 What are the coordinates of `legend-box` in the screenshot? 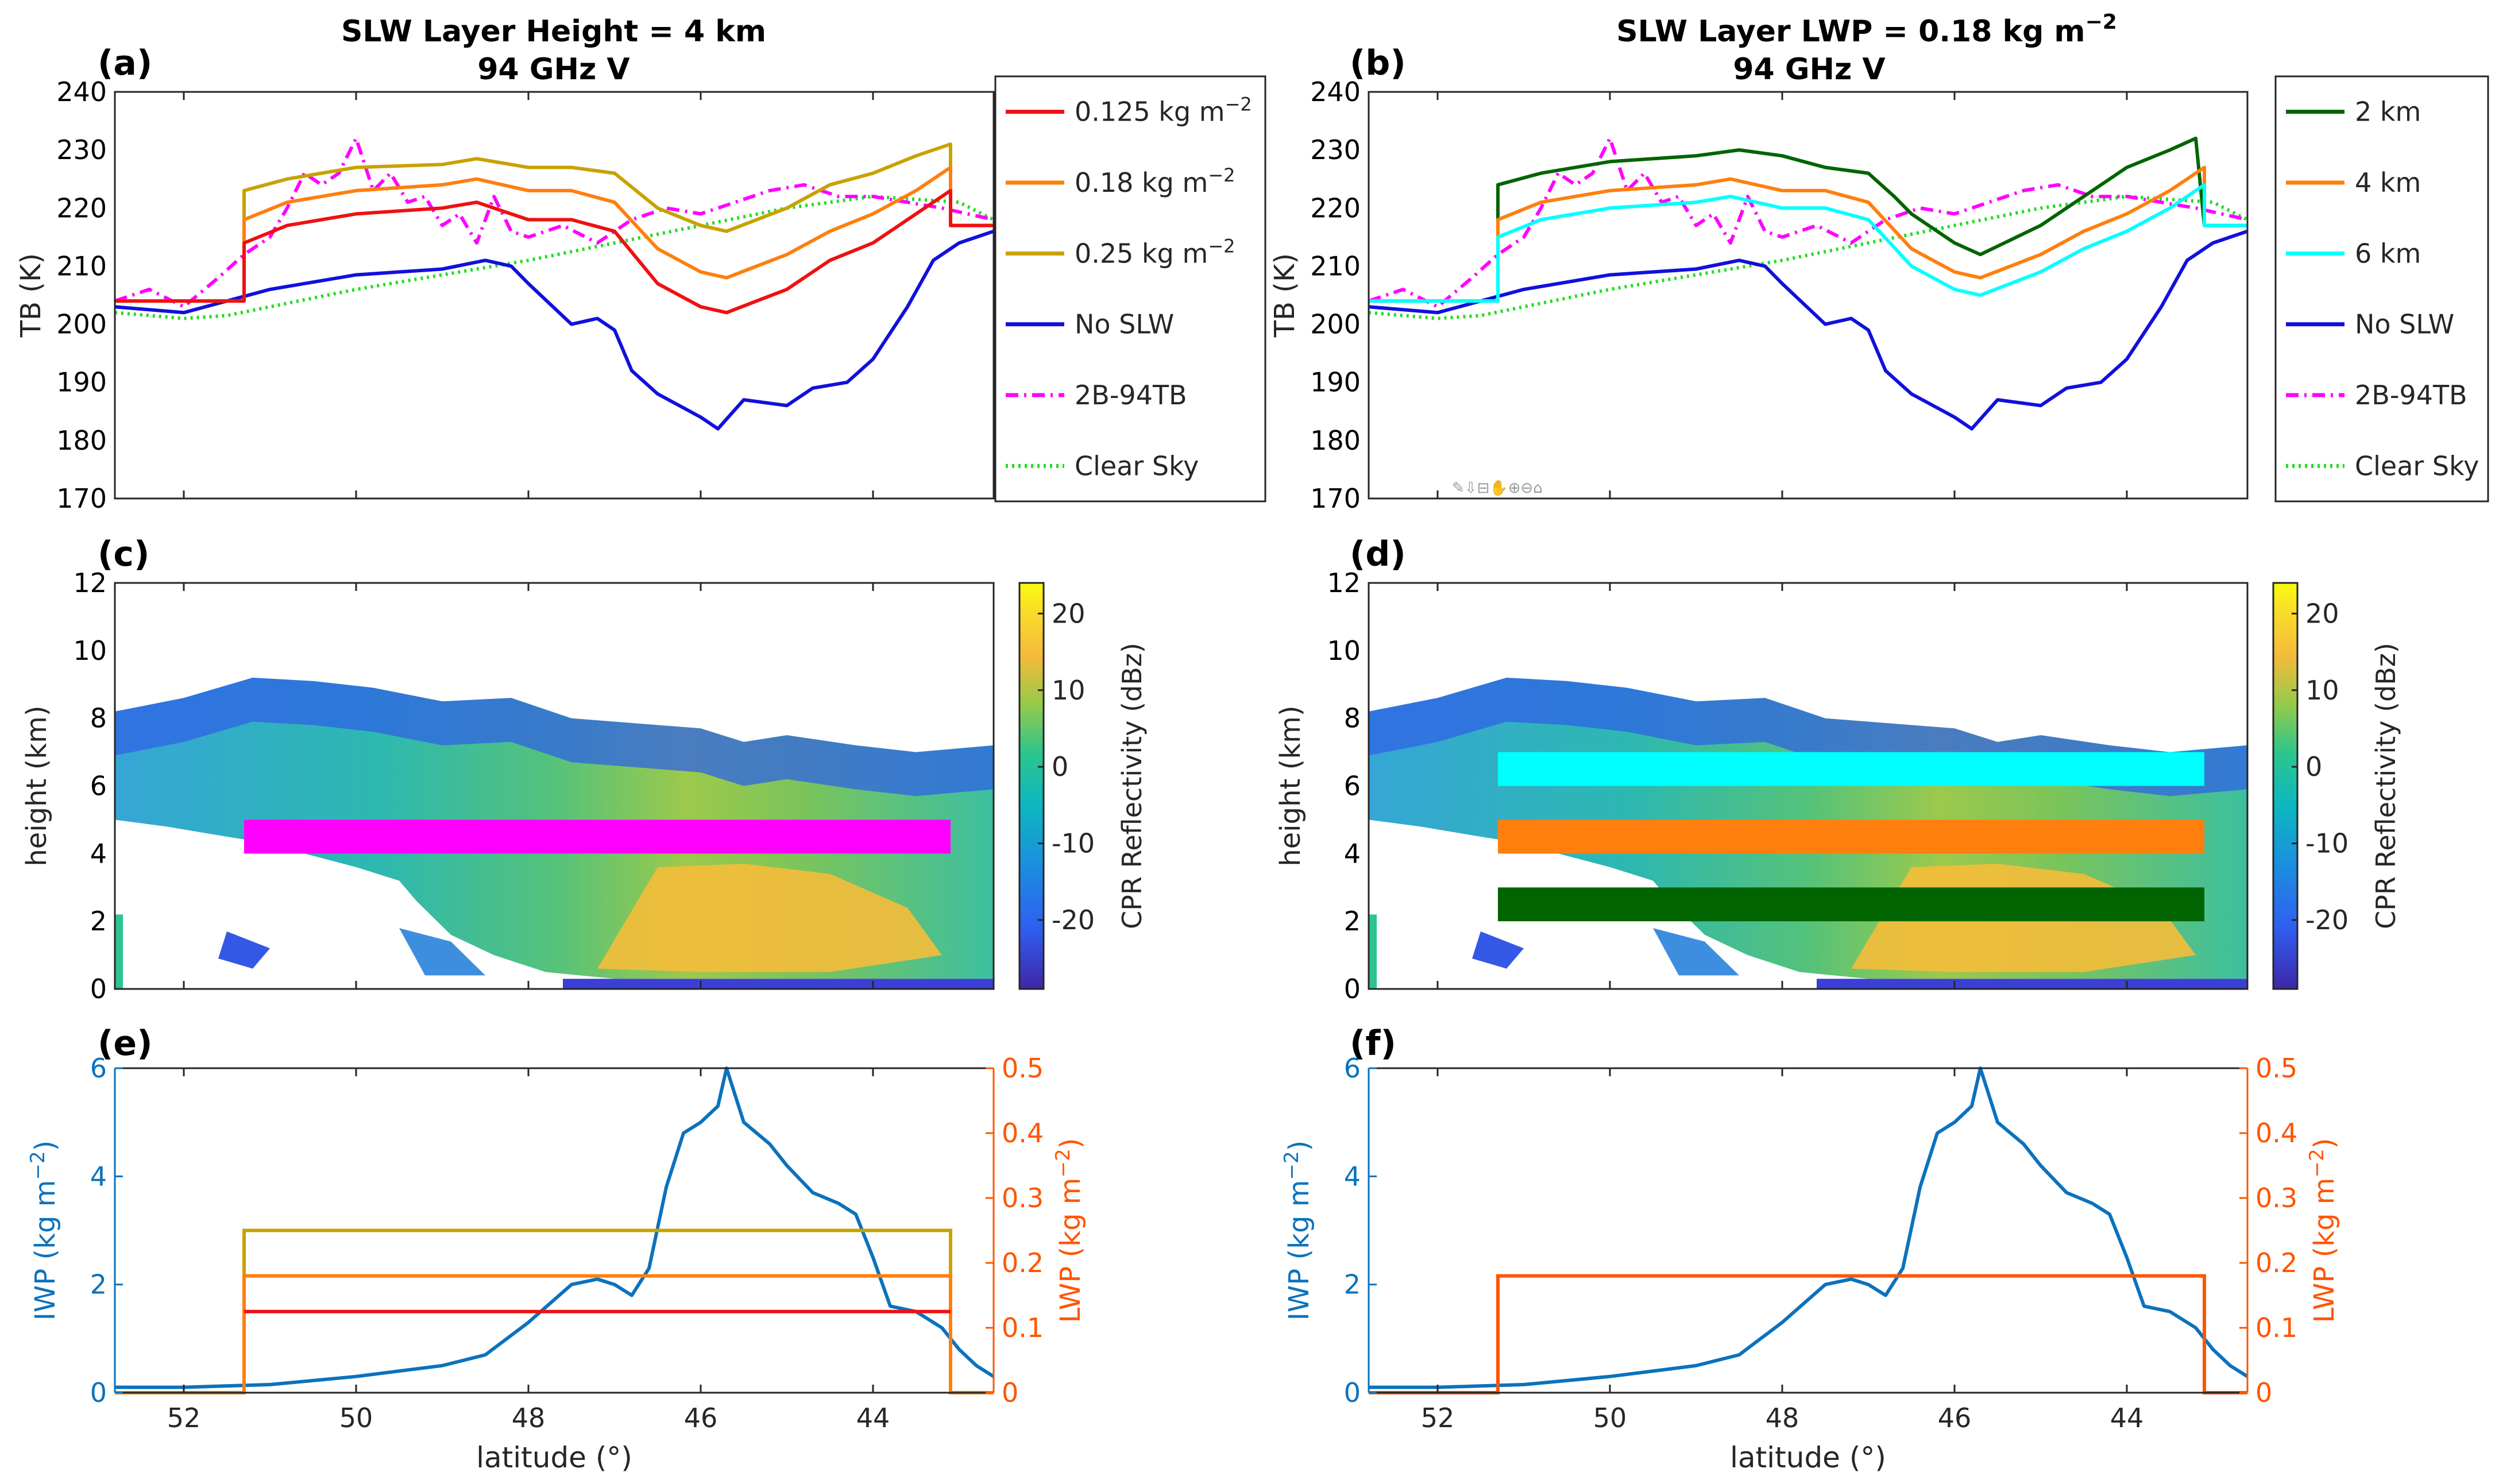 It's located at (2381, 289).